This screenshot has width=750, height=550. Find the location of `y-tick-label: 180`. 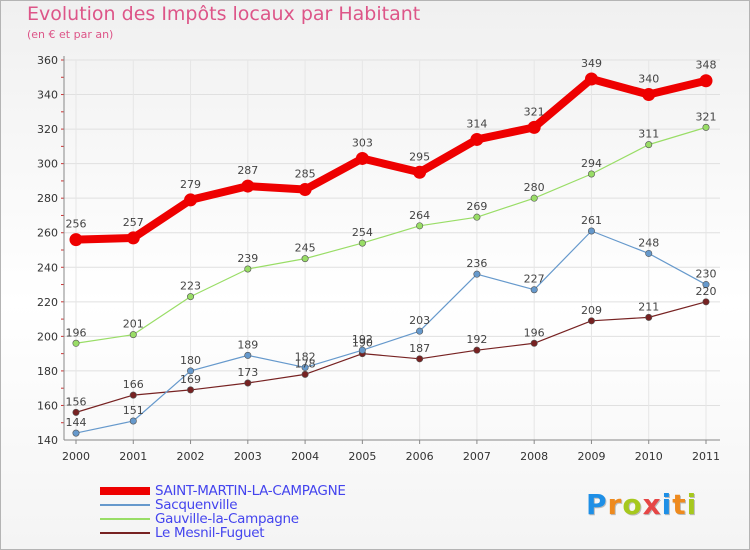

y-tick-label: 180 is located at coordinates (47, 371).